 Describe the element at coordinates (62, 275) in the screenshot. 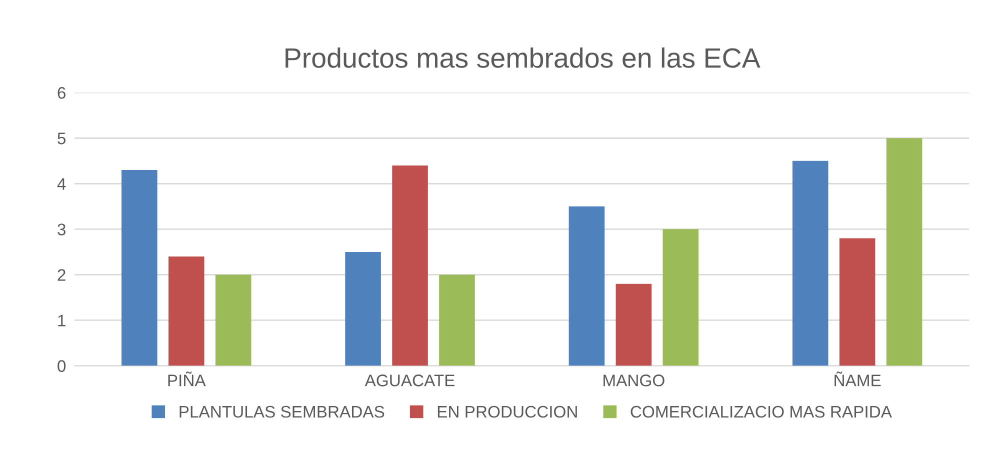

I see `y-tick-label: 2` at that location.